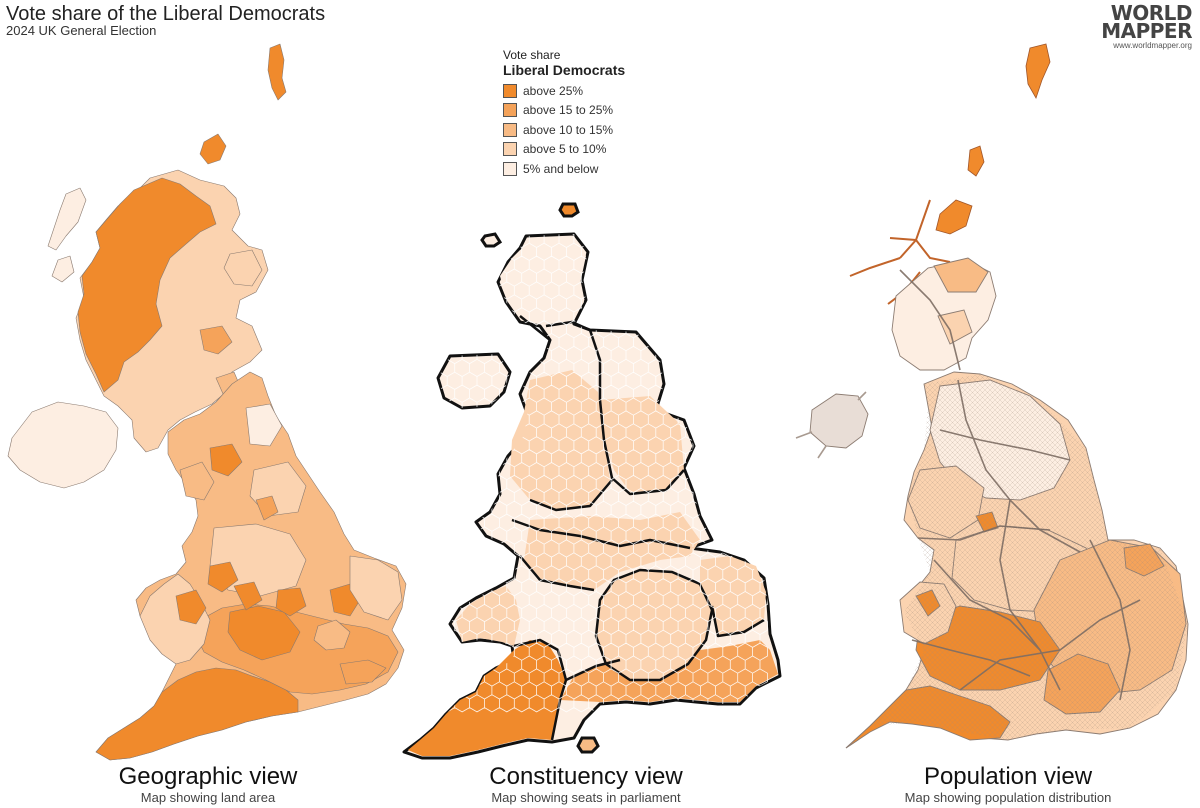  I want to click on geo-orkney, so click(213, 149).